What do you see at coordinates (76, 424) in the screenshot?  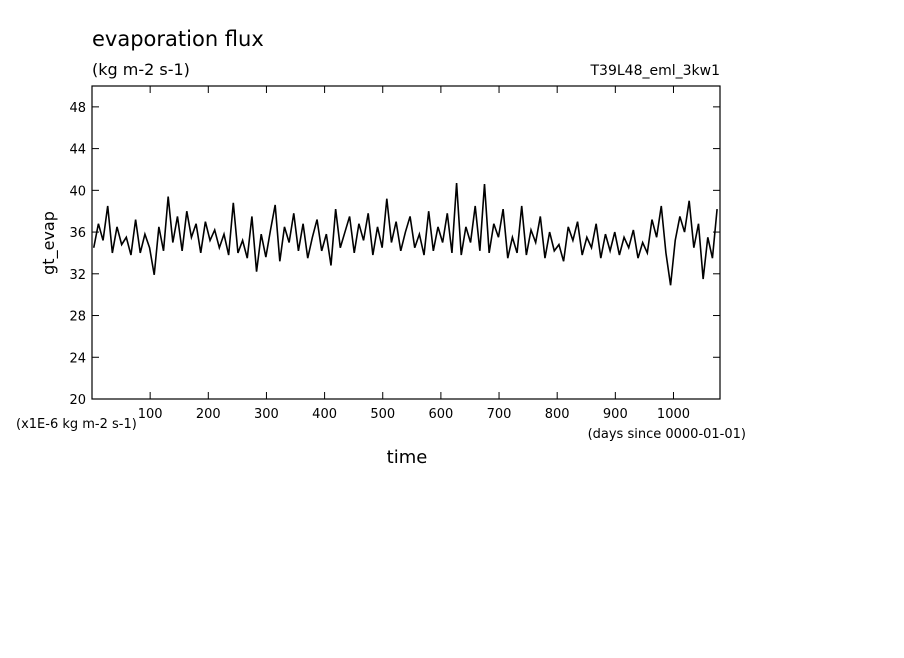 I see `y-unit-label: (x1E-6 kg m-2 s-1)` at bounding box center [76, 424].